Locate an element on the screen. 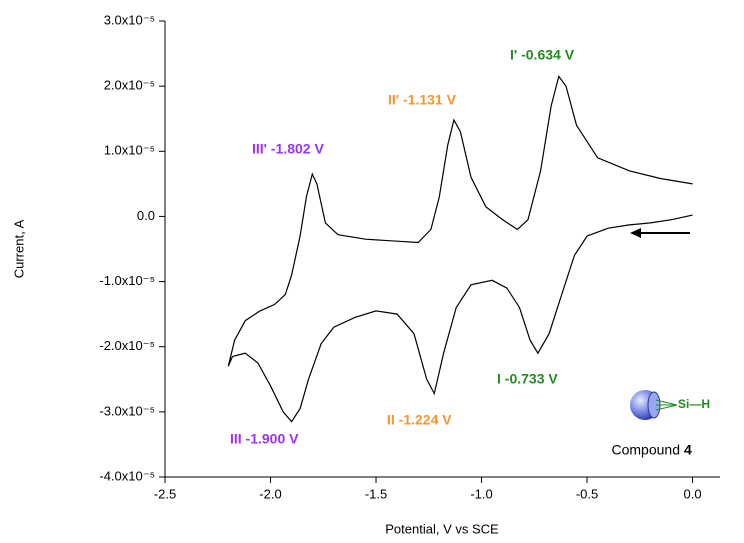  x-tick-label: -1.0 is located at coordinates (481, 493).